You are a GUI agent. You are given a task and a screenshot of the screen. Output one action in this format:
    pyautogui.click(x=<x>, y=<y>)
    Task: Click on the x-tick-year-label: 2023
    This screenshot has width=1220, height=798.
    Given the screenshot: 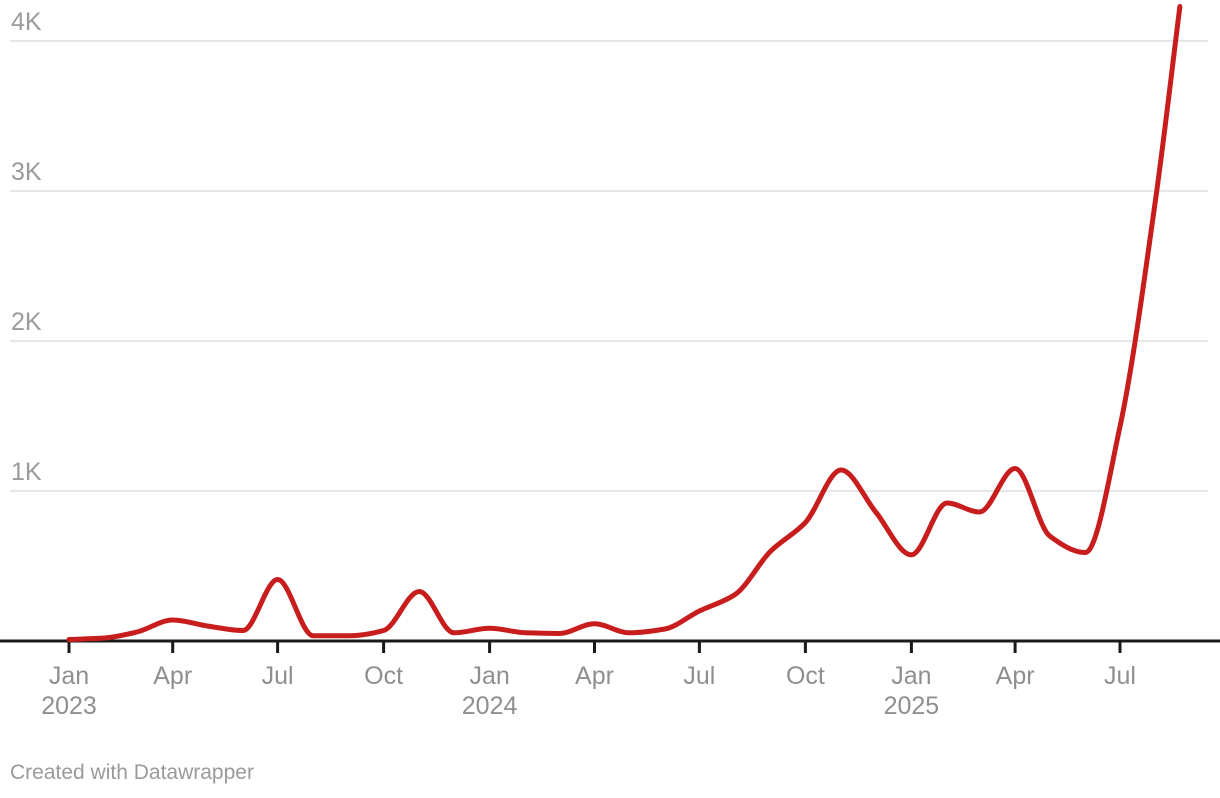 What is the action you would take?
    pyautogui.click(x=69, y=706)
    